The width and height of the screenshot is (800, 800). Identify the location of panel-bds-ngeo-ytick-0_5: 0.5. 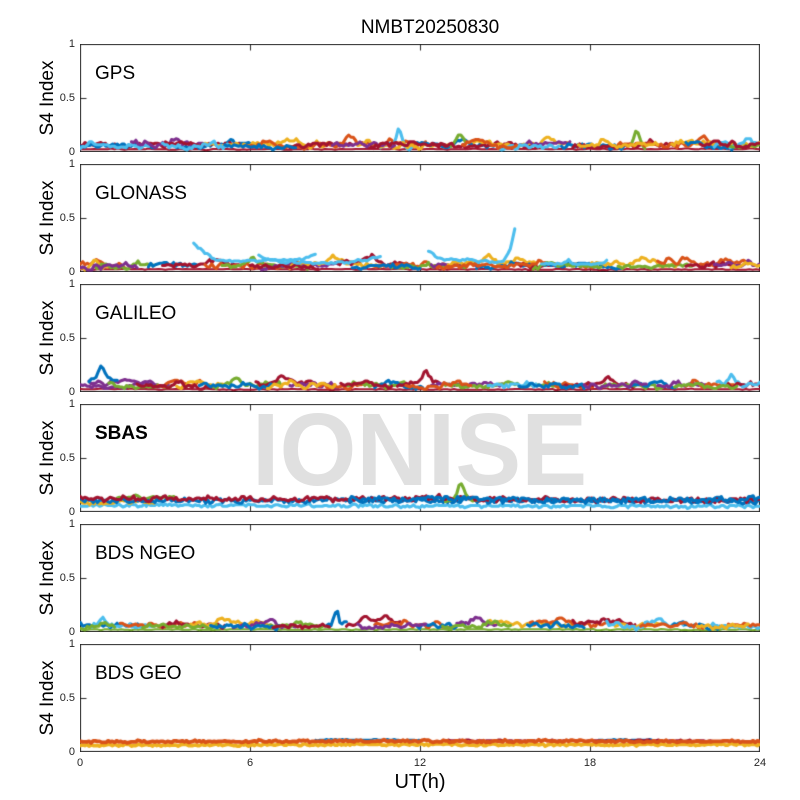
(67, 577).